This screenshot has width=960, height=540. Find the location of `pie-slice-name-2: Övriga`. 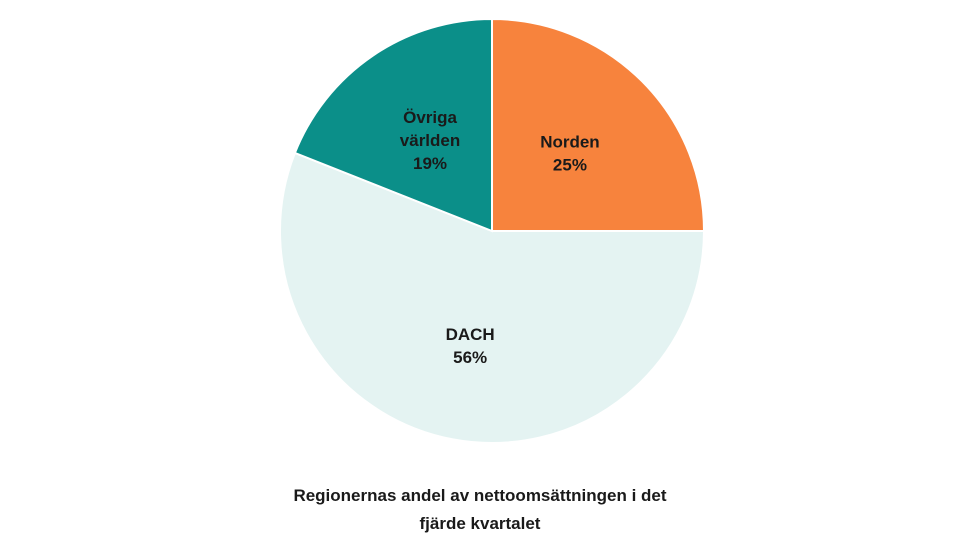

pie-slice-name-2: Övriga is located at coordinates (430, 117).